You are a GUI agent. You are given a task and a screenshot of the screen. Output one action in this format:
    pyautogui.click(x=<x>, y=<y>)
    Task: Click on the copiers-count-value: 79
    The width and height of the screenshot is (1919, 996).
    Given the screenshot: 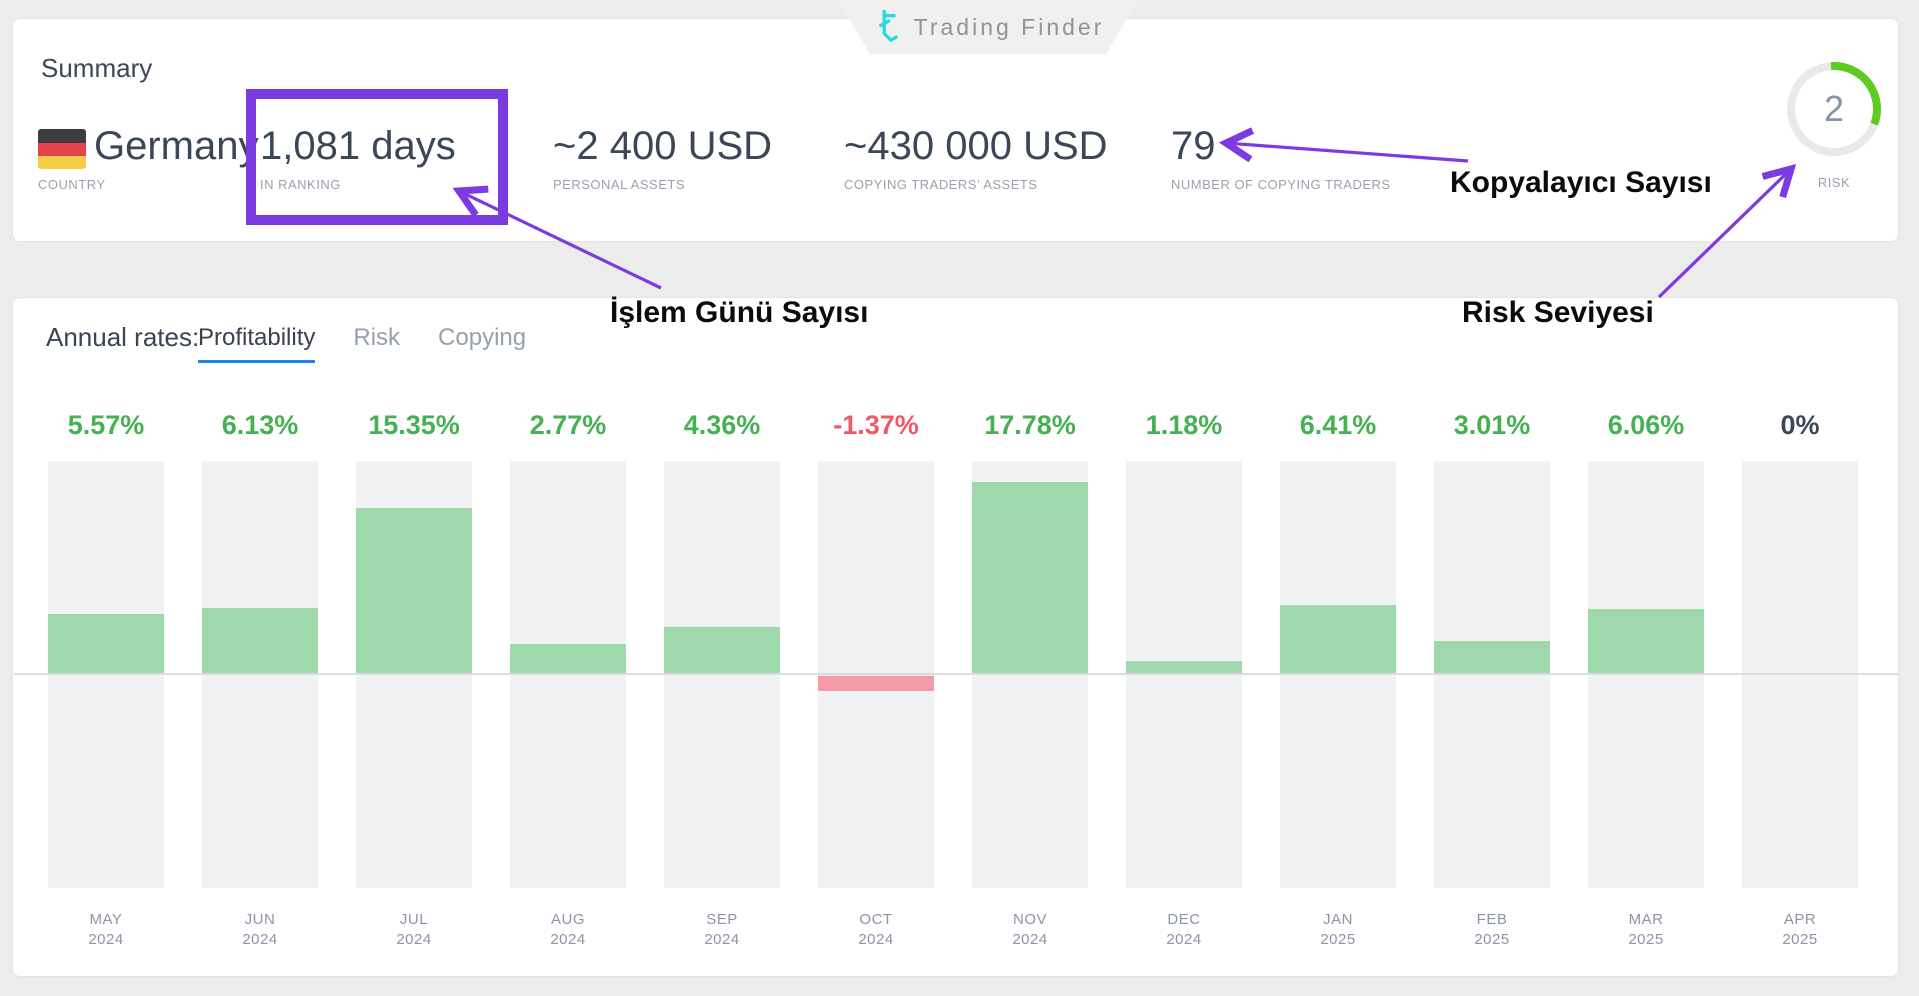 What is the action you would take?
    pyautogui.click(x=1193, y=146)
    